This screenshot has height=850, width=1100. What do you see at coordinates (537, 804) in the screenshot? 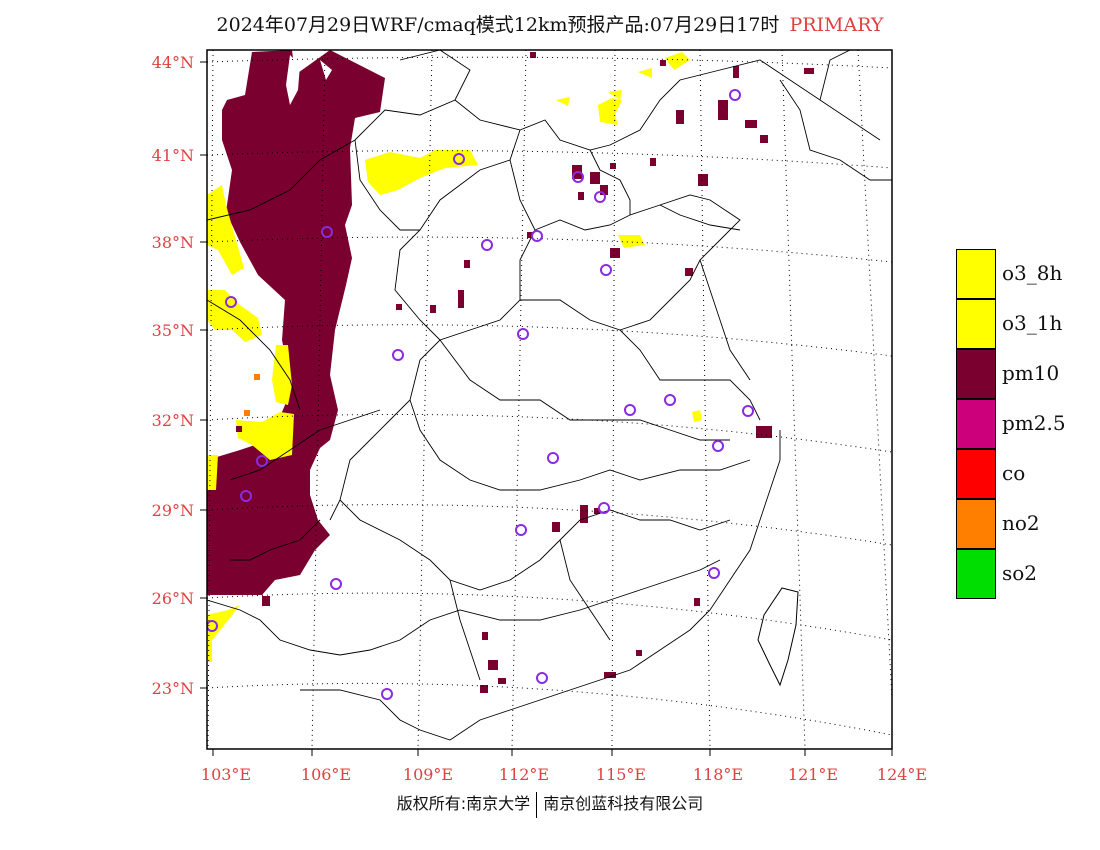
I see `footer-separator` at bounding box center [537, 804].